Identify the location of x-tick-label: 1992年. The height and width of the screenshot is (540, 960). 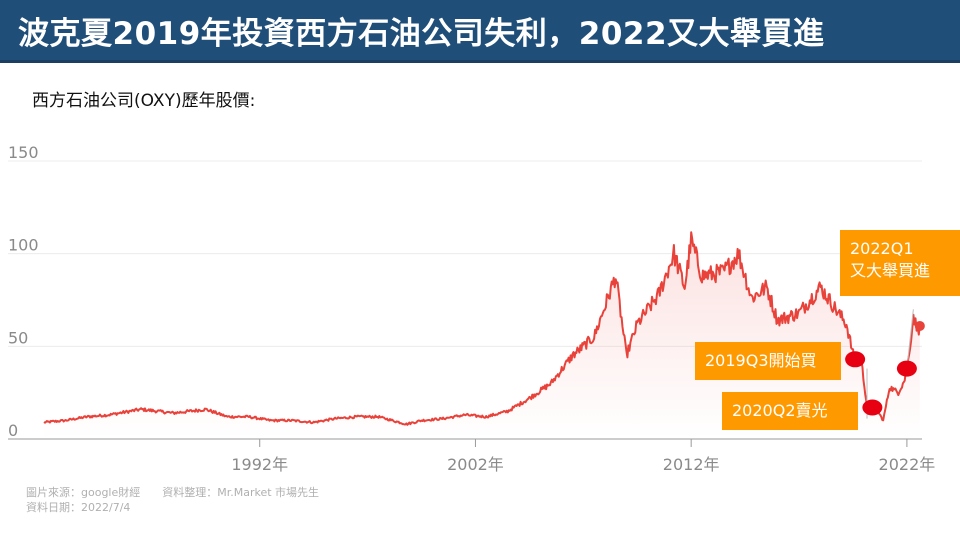
(259, 464).